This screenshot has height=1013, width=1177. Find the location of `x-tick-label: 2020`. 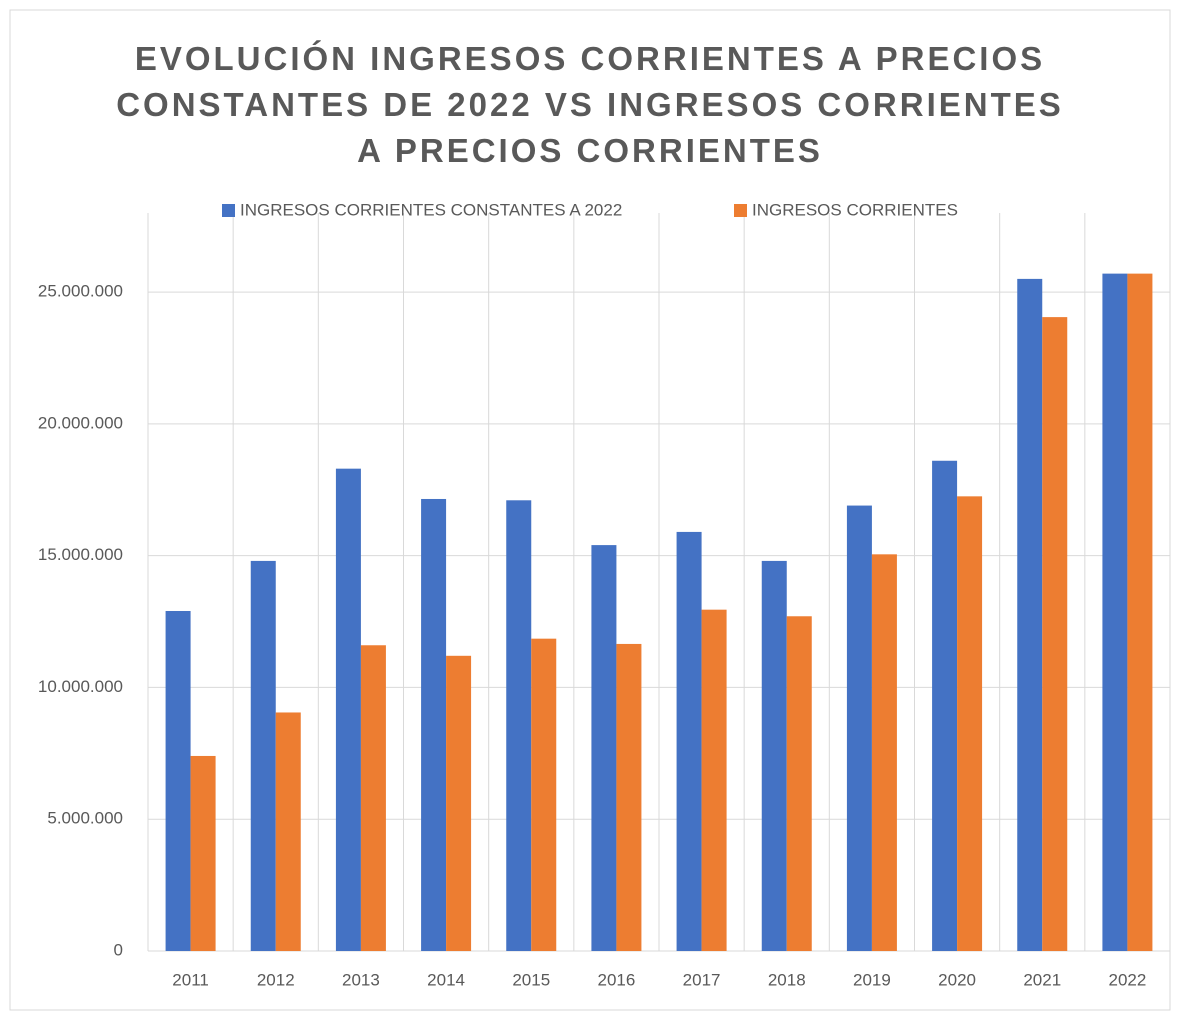

x-tick-label: 2020 is located at coordinates (957, 979).